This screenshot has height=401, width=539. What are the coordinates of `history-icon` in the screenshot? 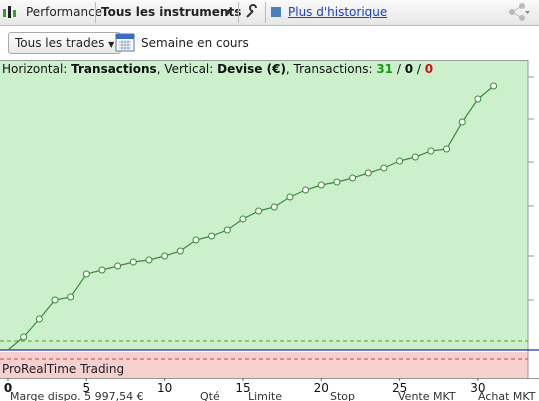 It's located at (276, 12).